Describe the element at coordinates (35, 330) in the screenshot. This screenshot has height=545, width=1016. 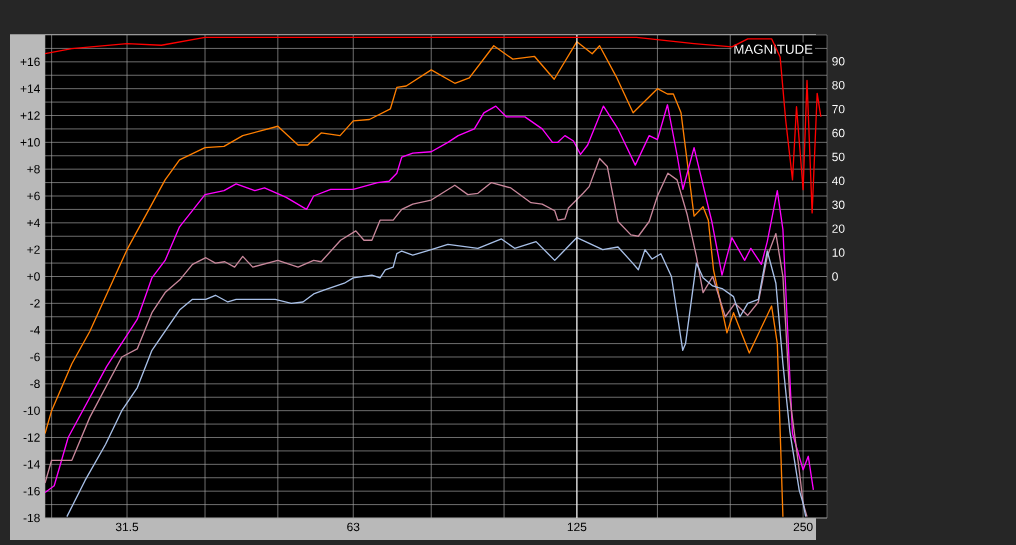
I see `y-tick-label: -4` at that location.